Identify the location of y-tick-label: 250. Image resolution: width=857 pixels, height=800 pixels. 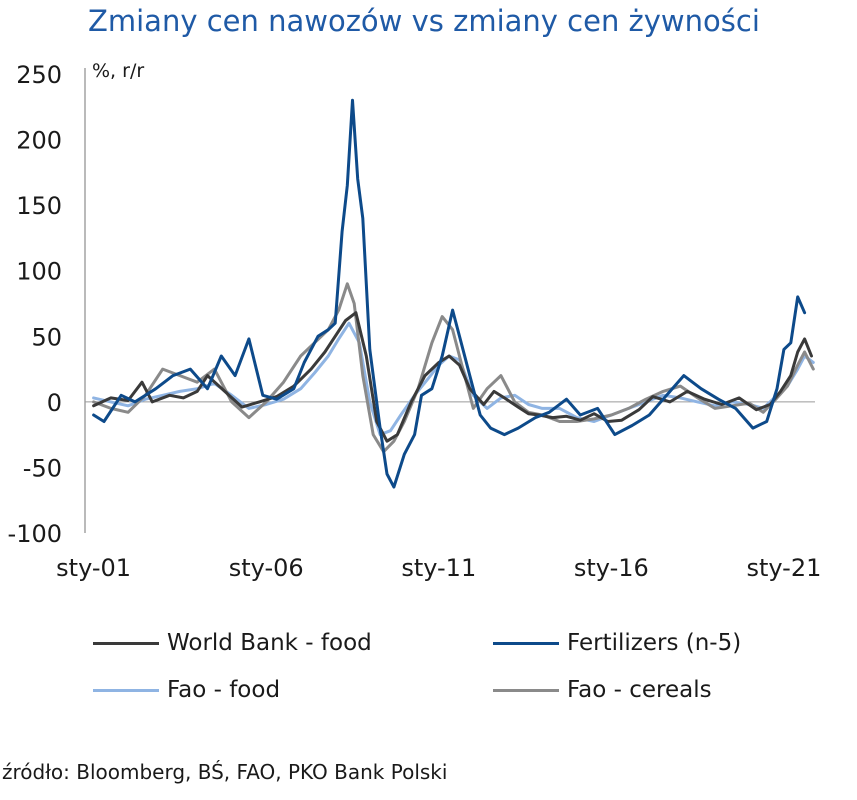
(39, 75).